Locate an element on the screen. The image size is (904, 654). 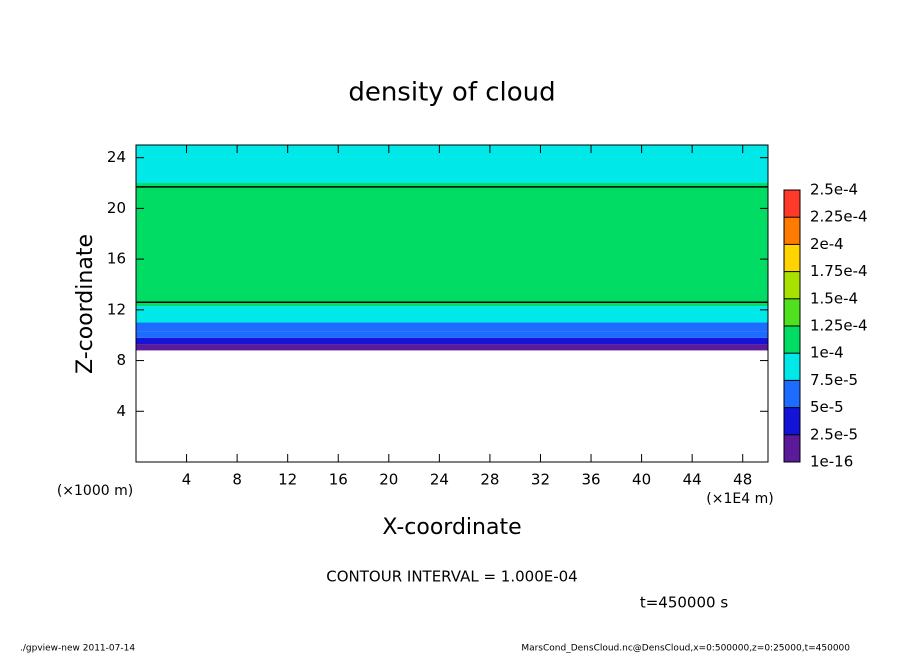
colorbar-label: 7.5e-5 is located at coordinates (834, 380).